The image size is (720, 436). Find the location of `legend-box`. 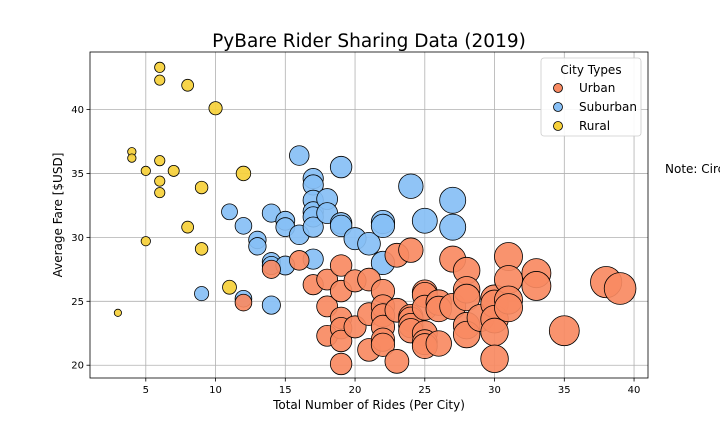

legend-box is located at coordinates (591, 97).